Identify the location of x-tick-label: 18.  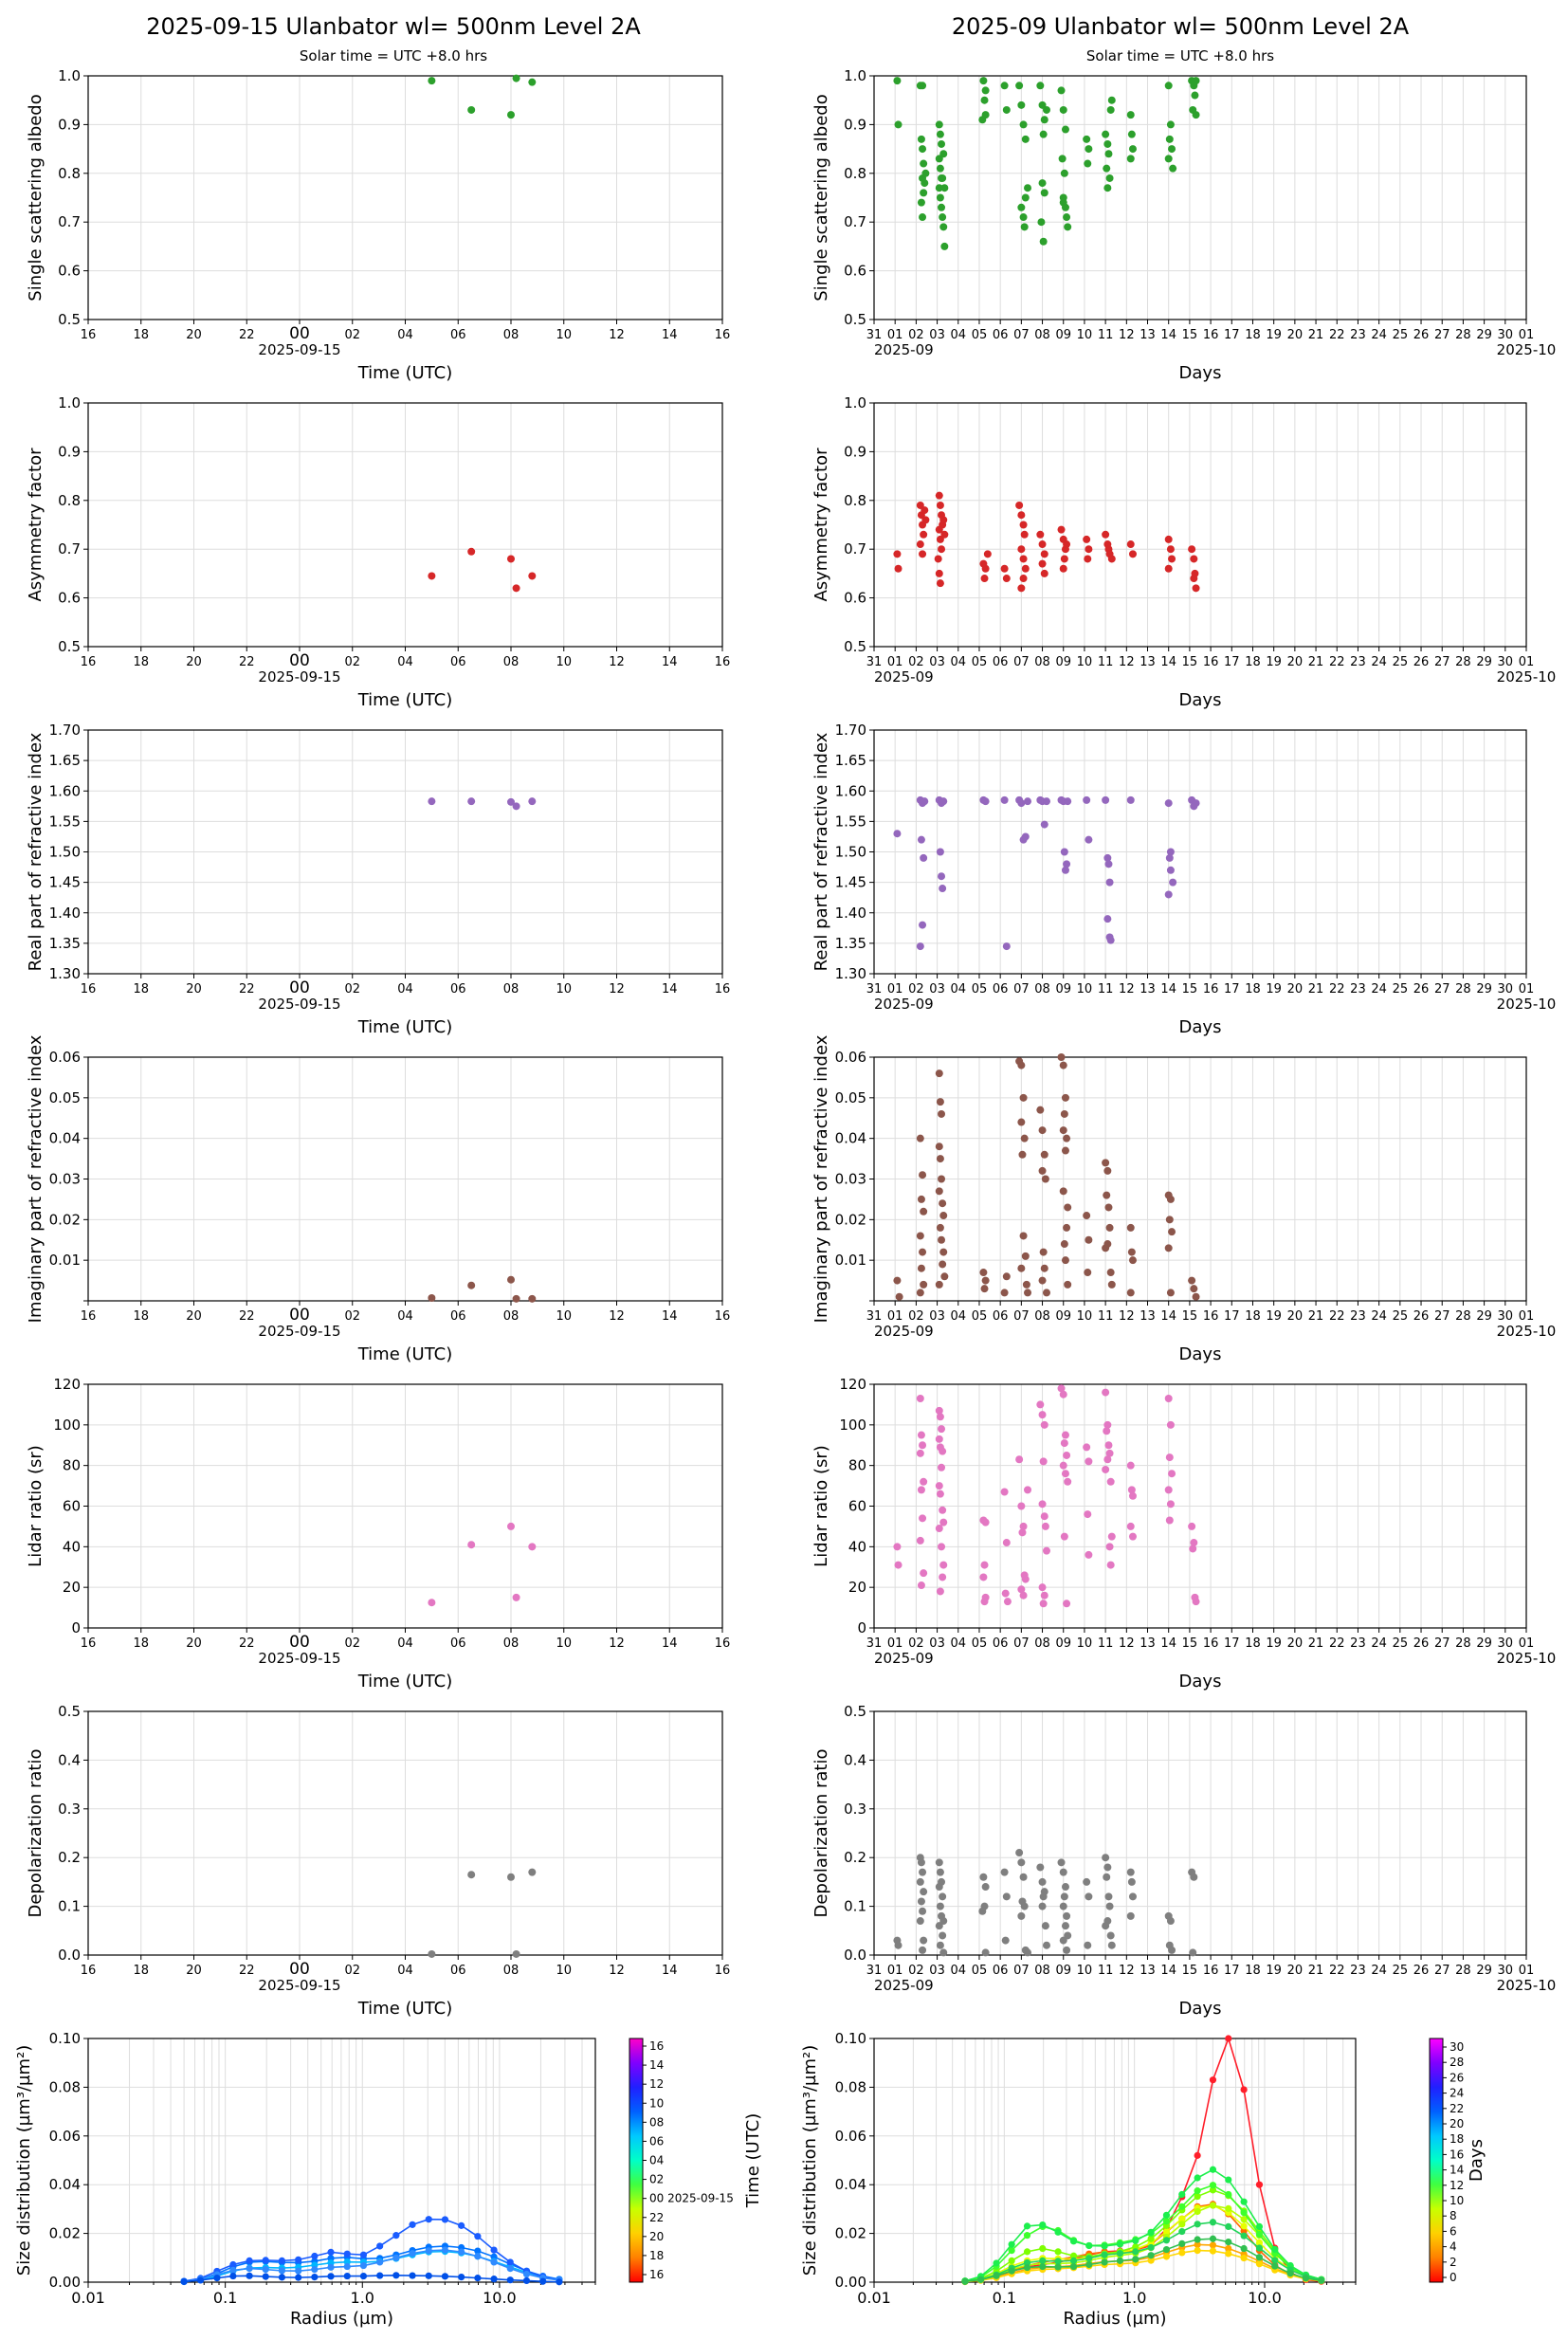
(141, 662).